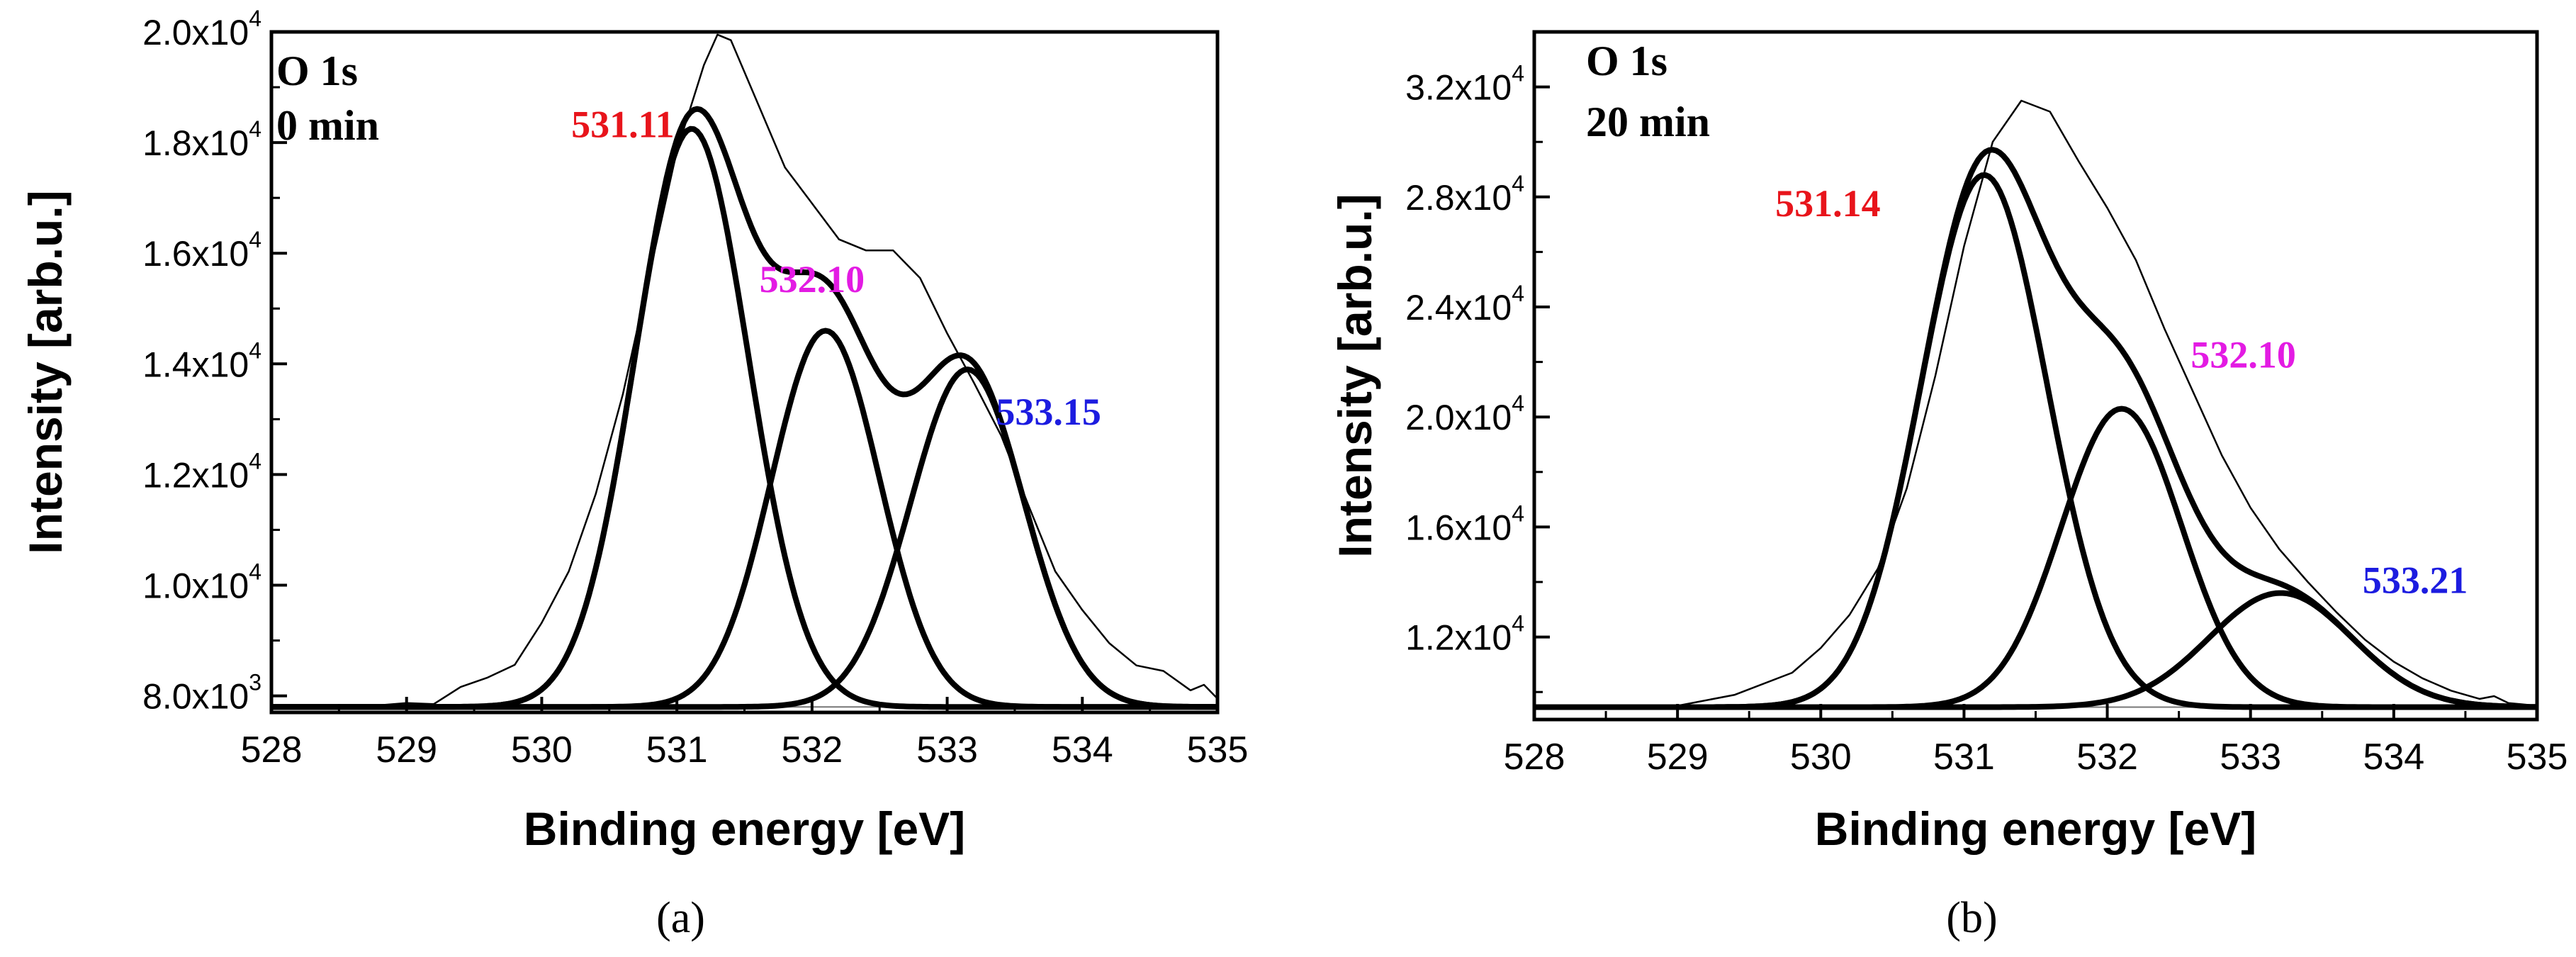 Image resolution: width=2576 pixels, height=957 pixels. Describe the element at coordinates (2415, 581) in the screenshot. I see `chart-b-peak-3-label: 533.21` at that location.